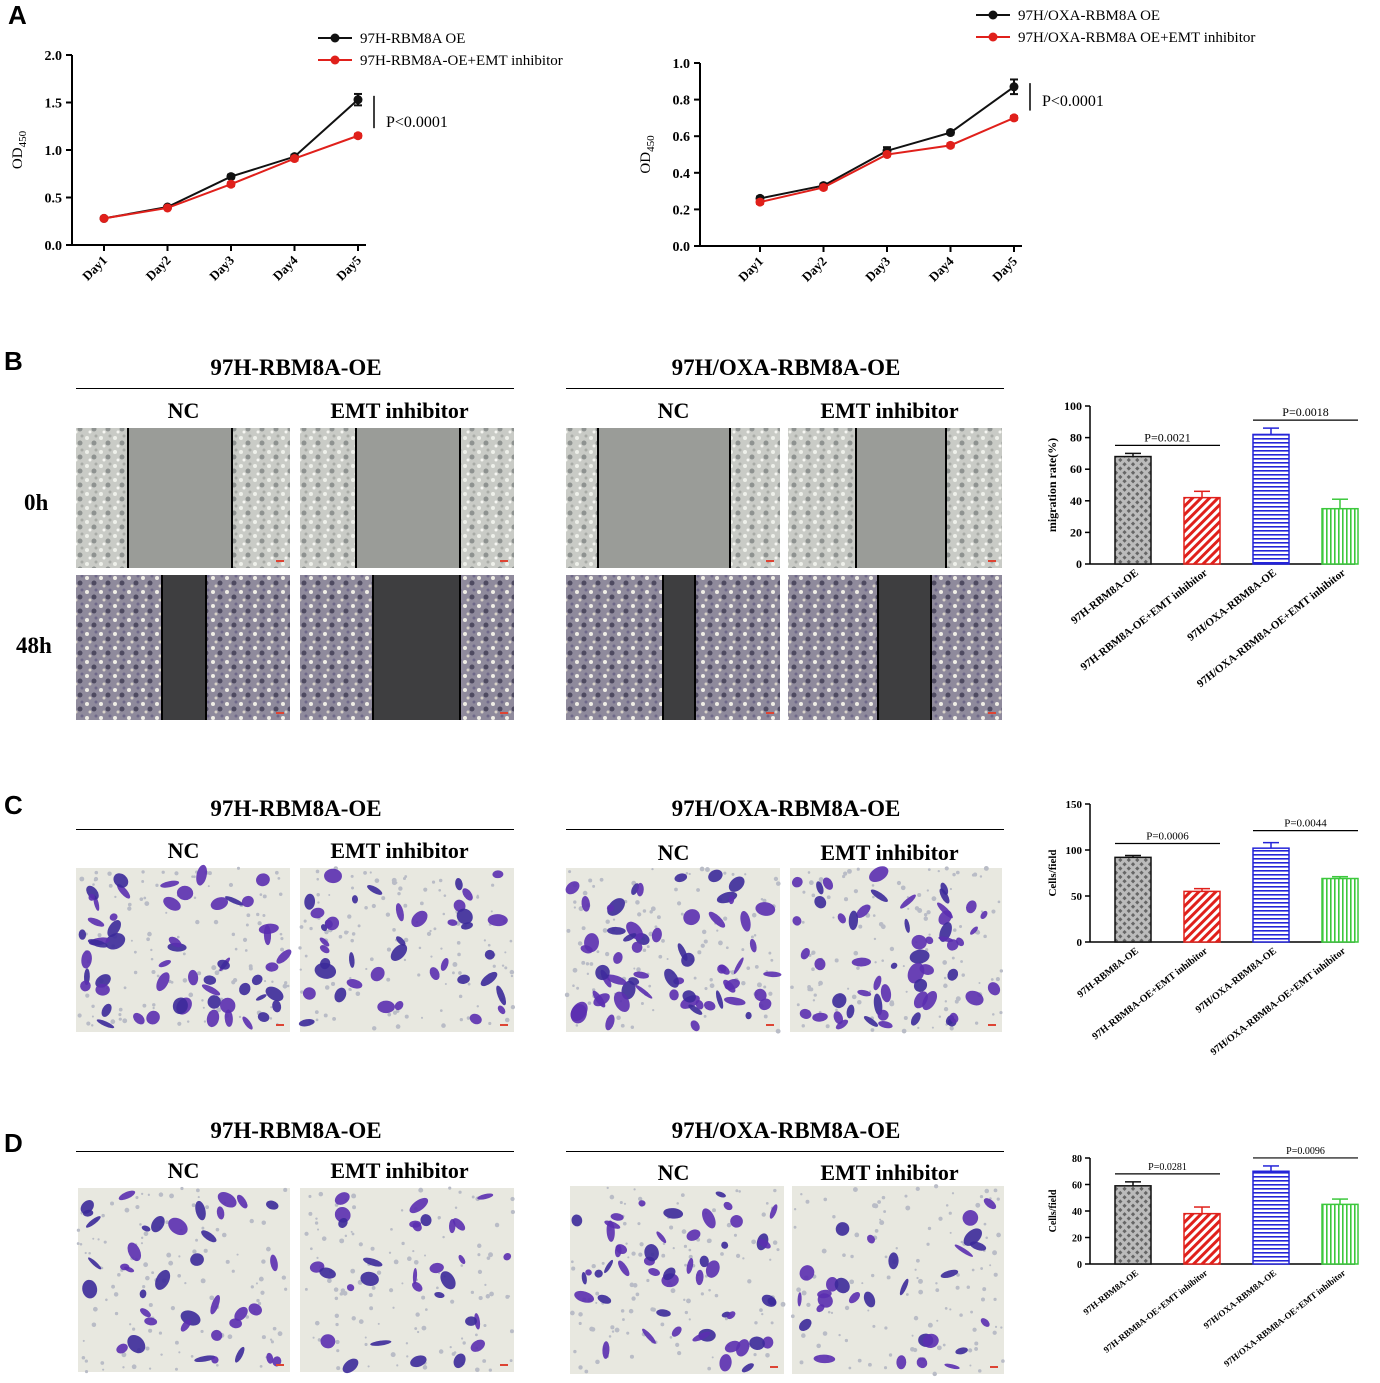 Image resolution: width=1380 pixels, height=1383 pixels. Describe the element at coordinates (1279, 1001) in the screenshot. I see `x-tick-label: 97H/OXA-RBM8A-OE+EMT inhibitor` at that location.